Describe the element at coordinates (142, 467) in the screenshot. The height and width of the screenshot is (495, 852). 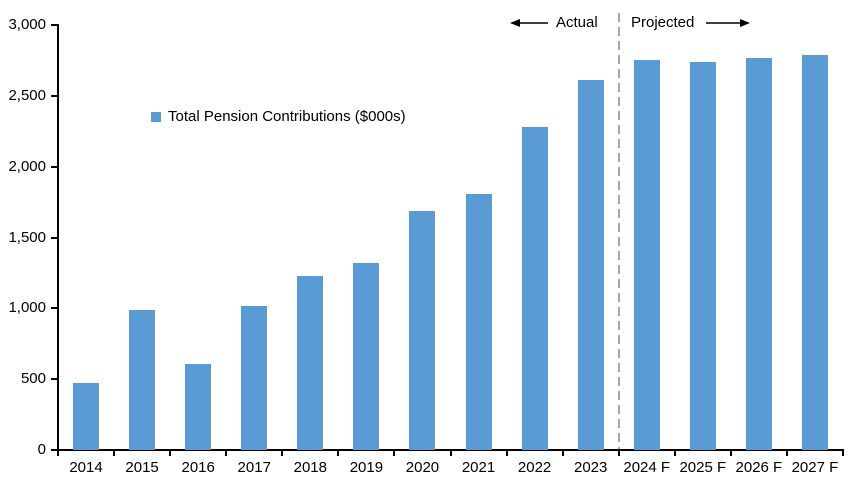
I see `x-axis-tick-label: 2015` at that location.